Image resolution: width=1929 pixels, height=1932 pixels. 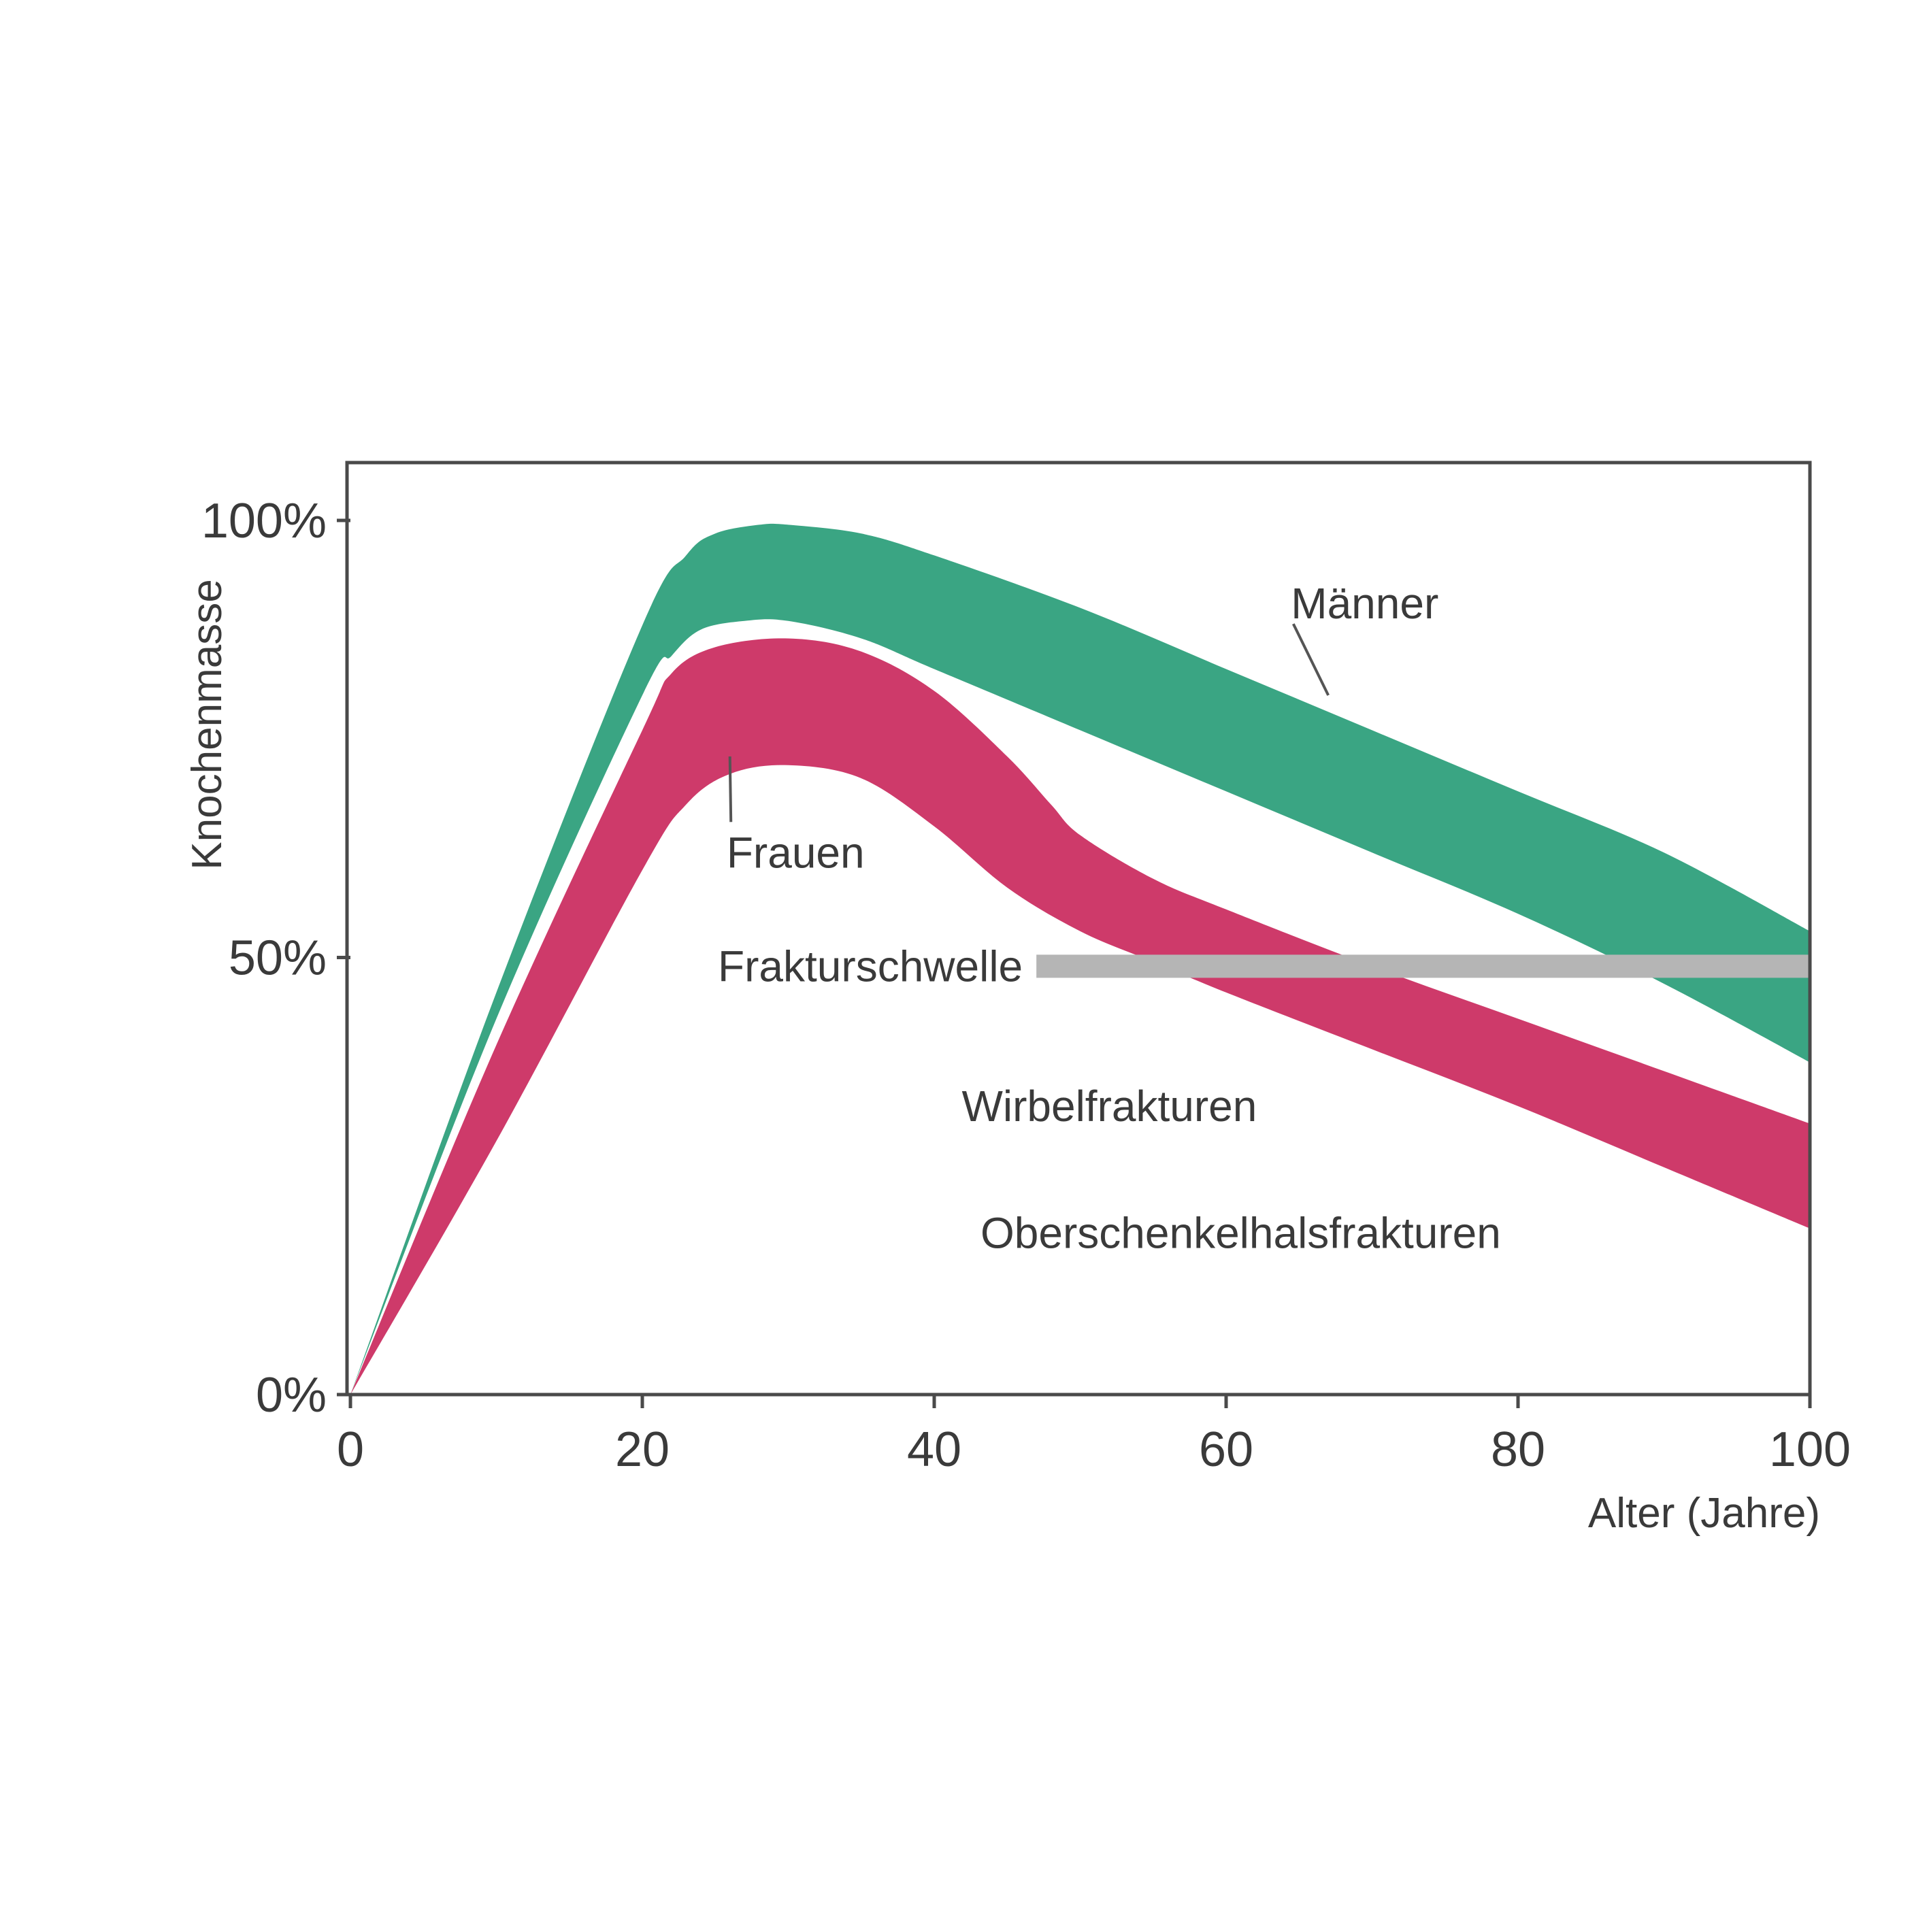 What do you see at coordinates (642, 1449) in the screenshot?
I see `x-tick-label-20: 20` at bounding box center [642, 1449].